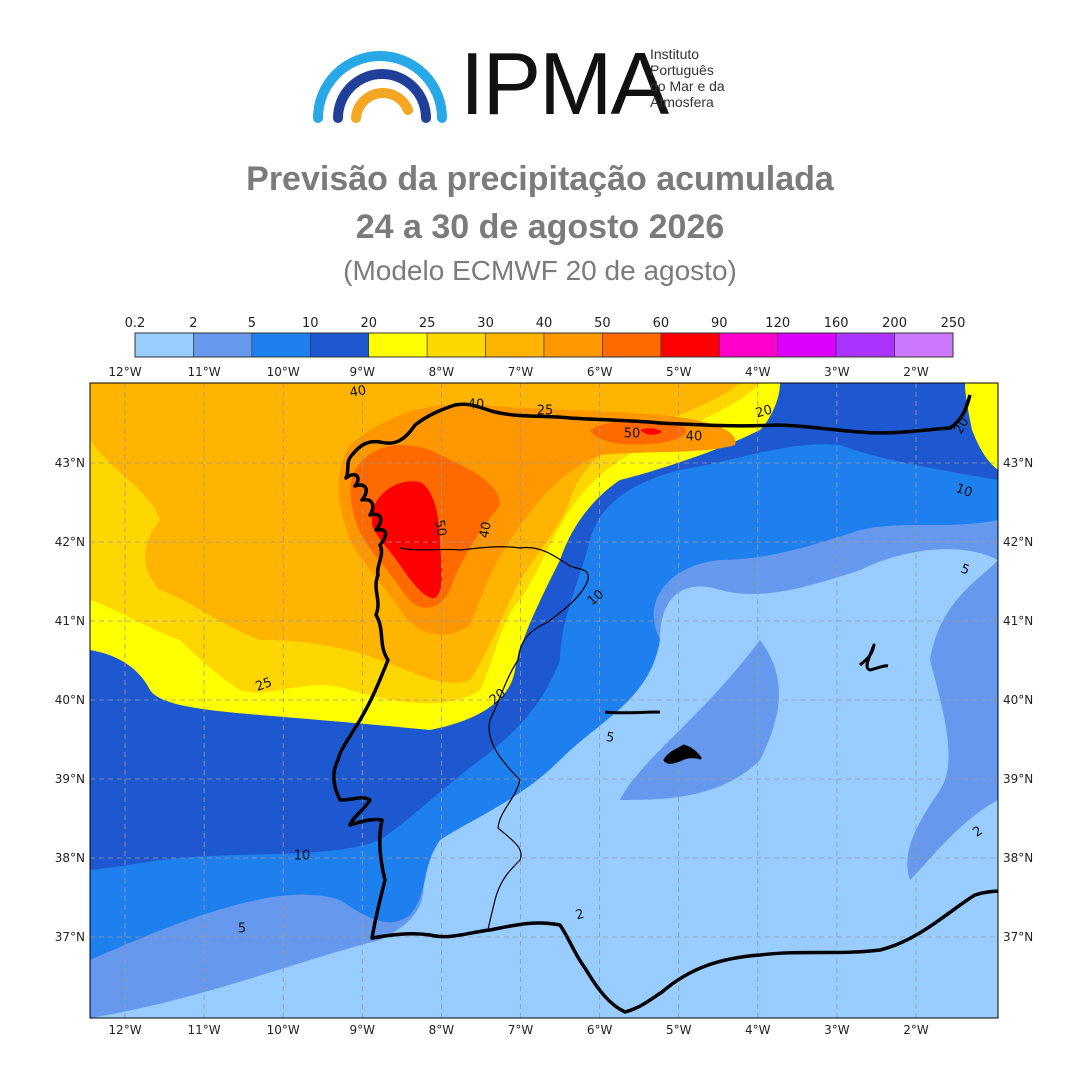 This screenshot has height=1085, width=1080. I want to click on field-60-90-n, so click(651, 431).